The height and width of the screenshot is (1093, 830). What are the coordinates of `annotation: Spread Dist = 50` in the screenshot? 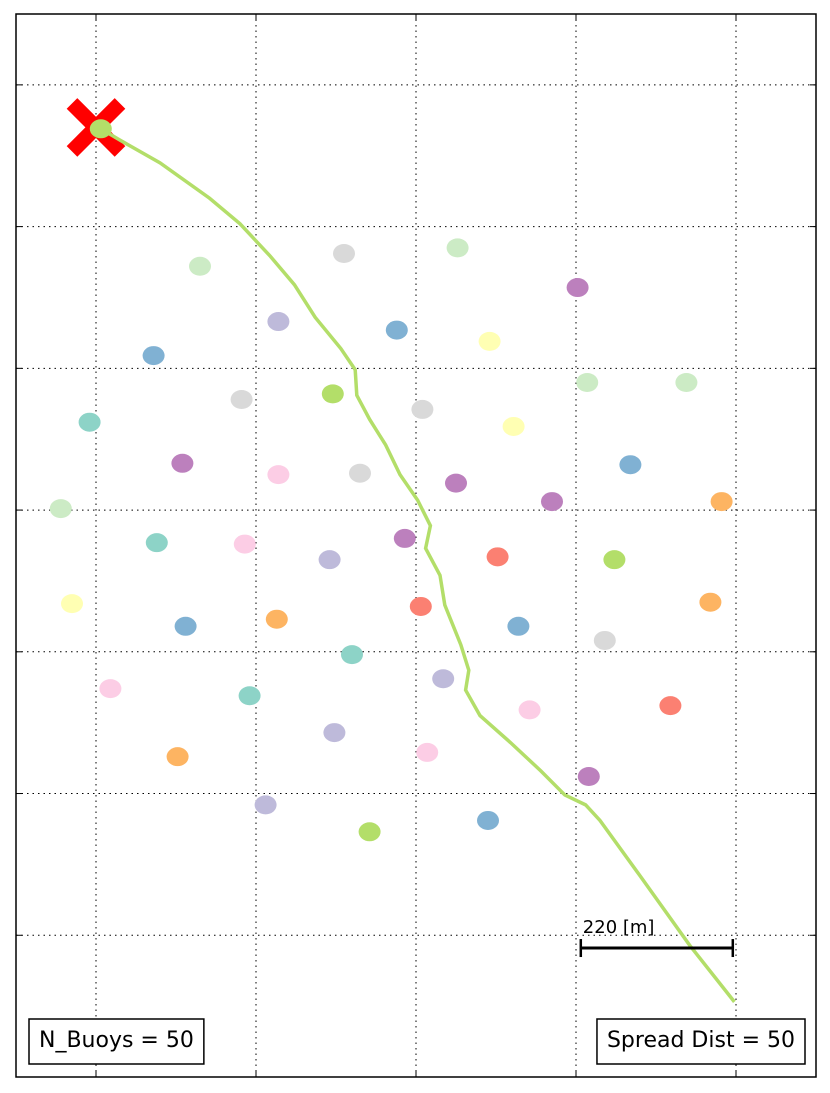 It's located at (701, 1040).